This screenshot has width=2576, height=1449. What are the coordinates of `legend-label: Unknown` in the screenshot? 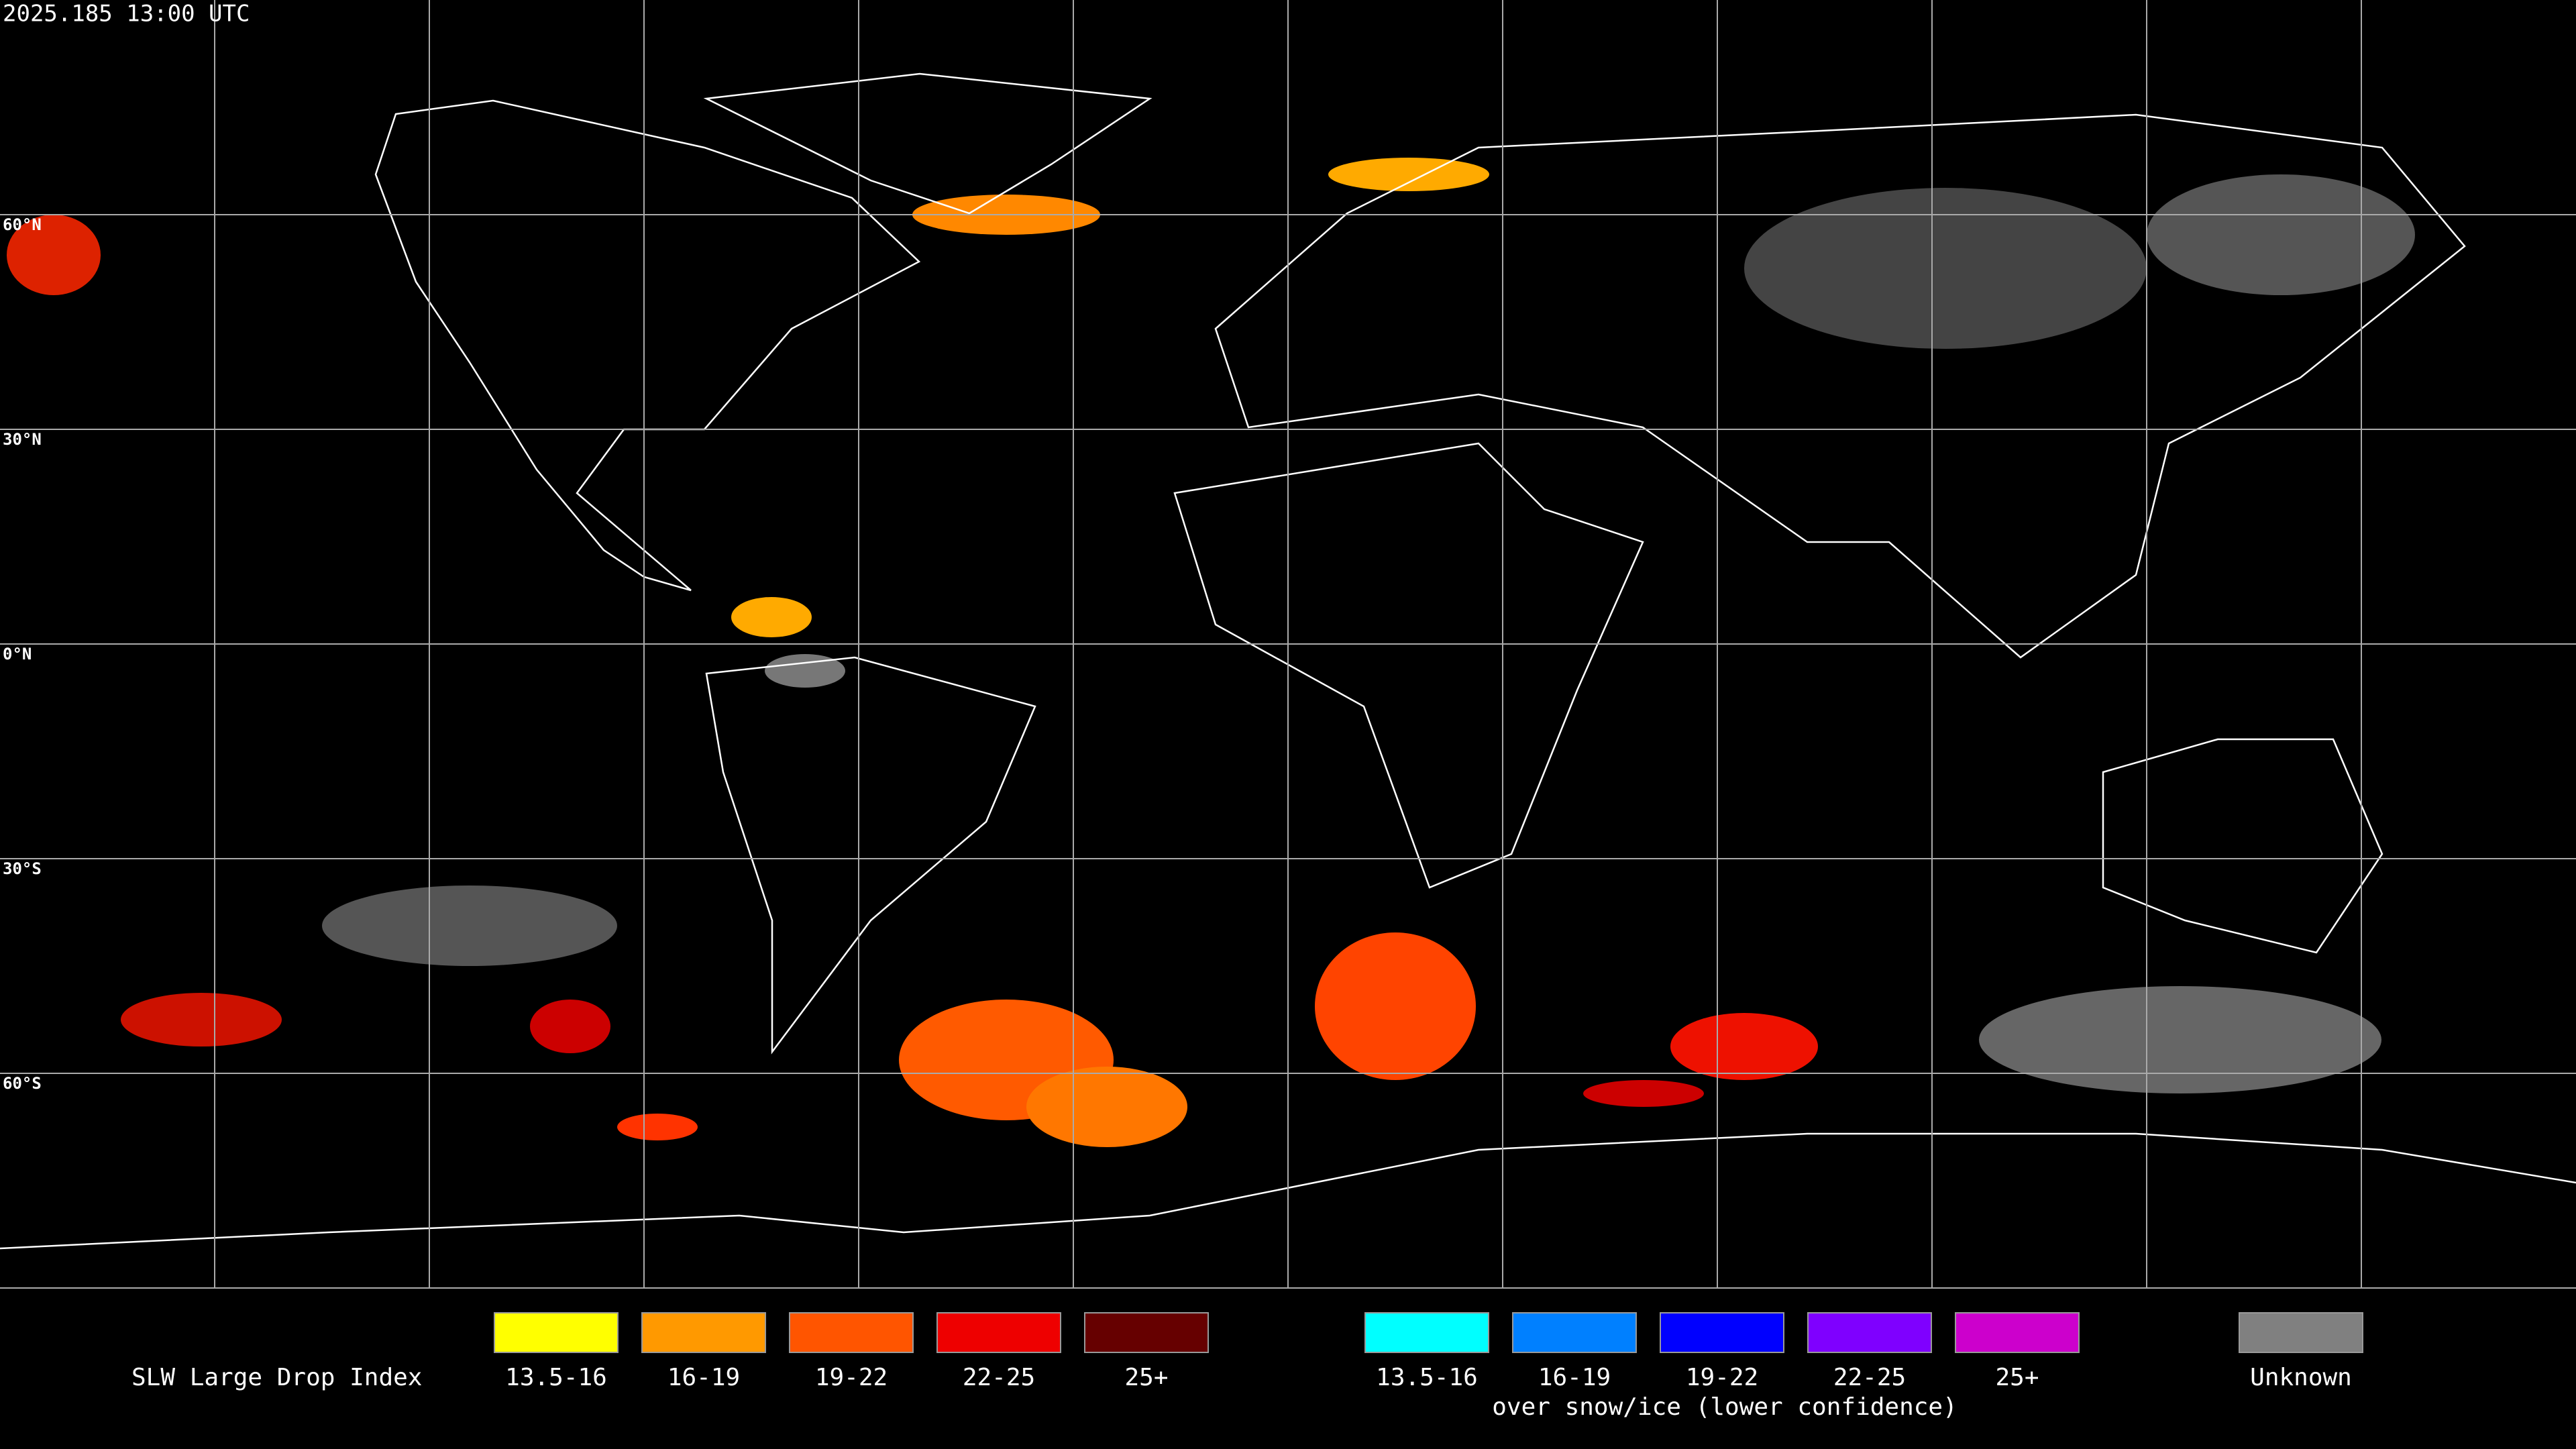 It's located at (2301, 1377).